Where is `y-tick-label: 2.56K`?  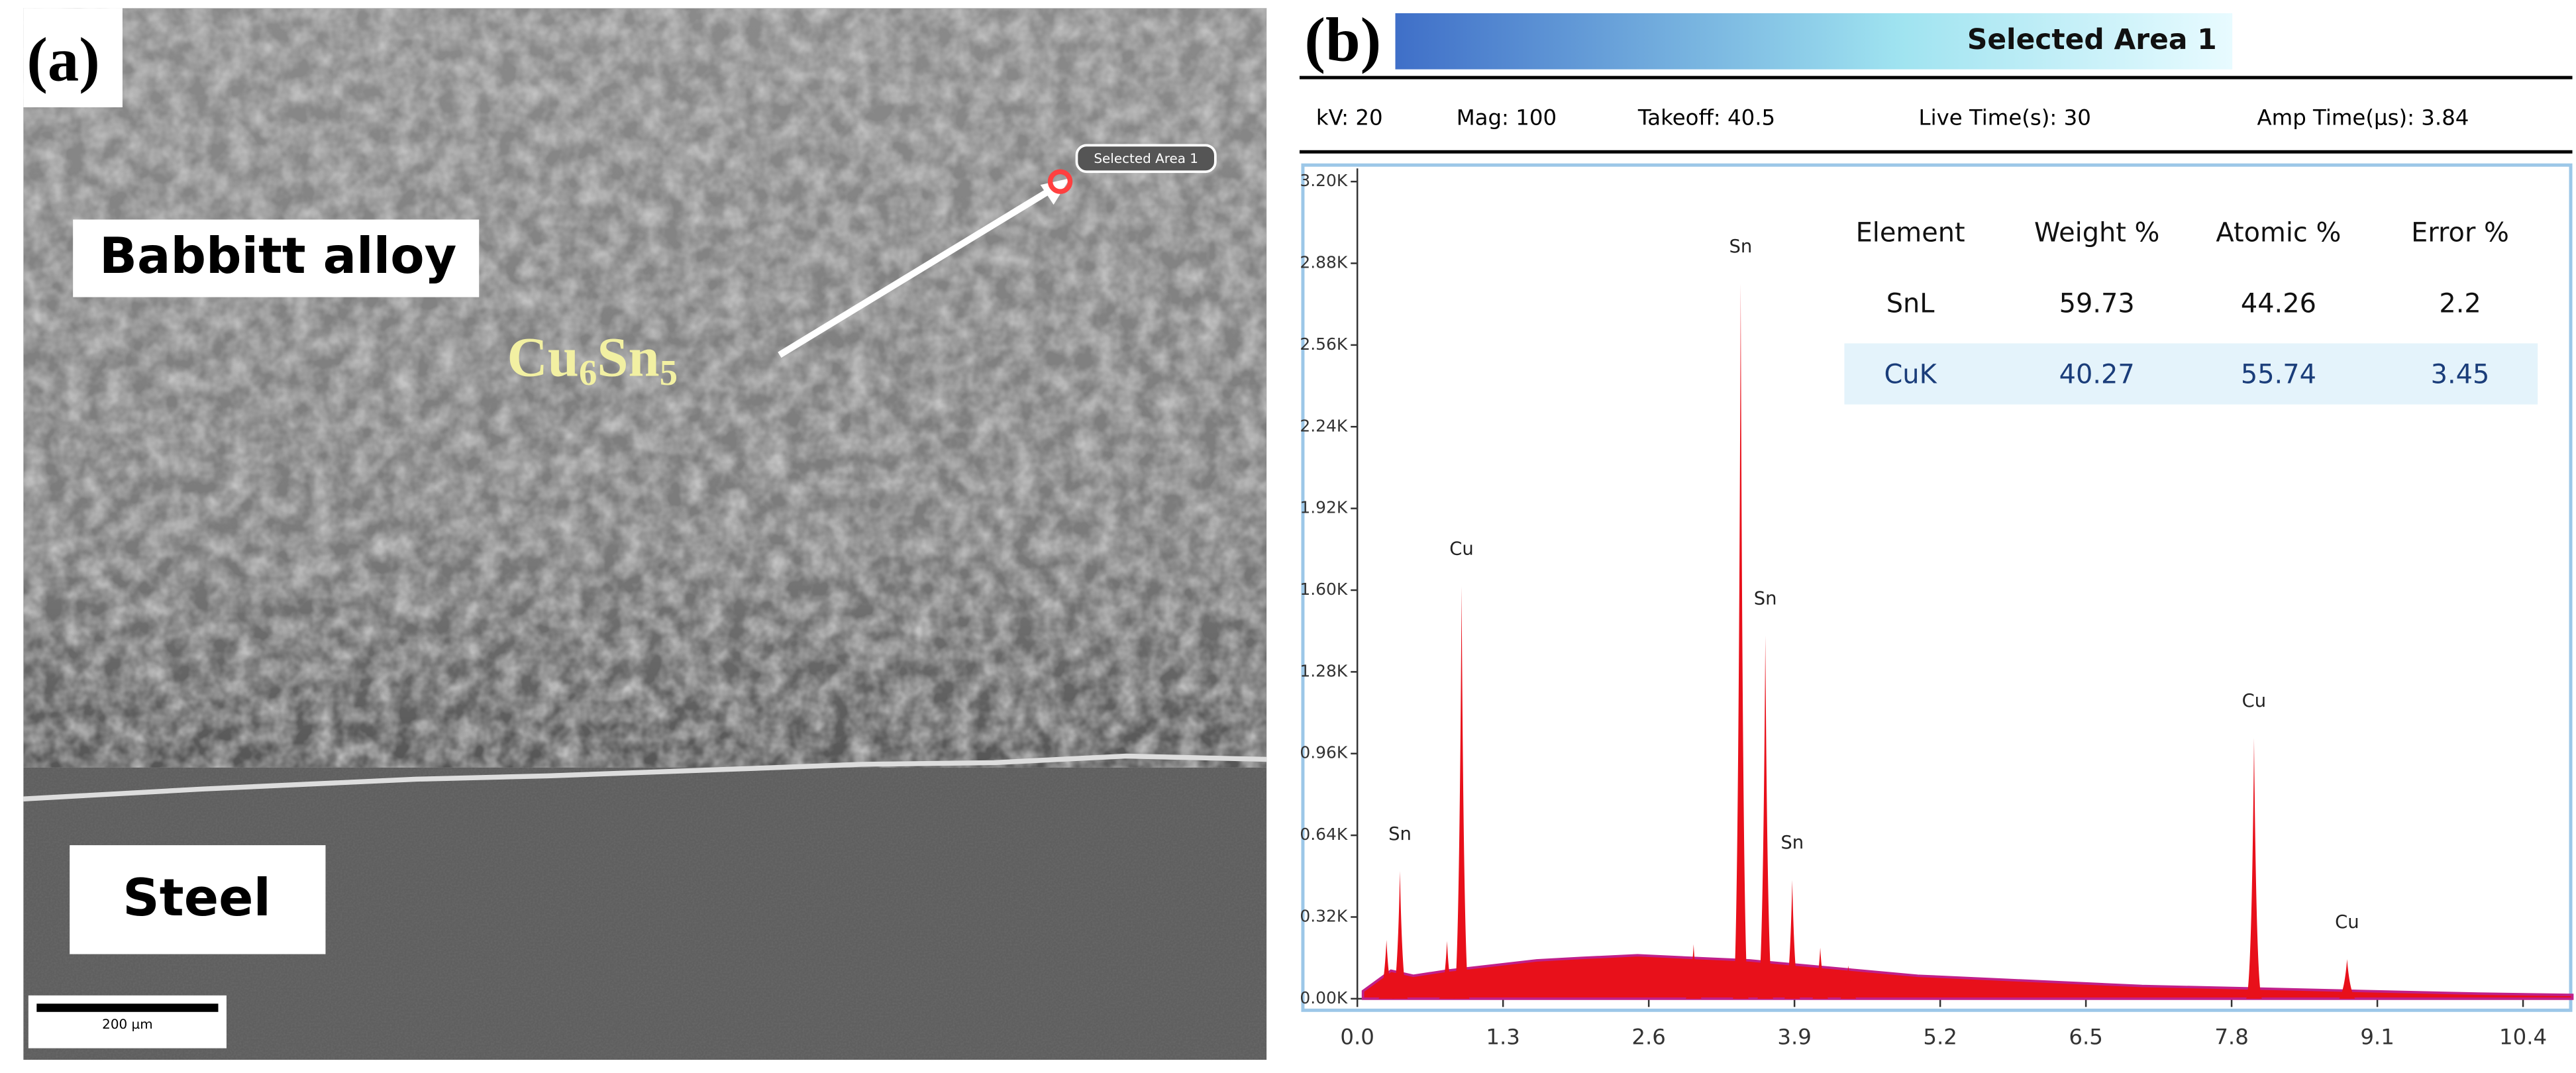 y-tick-label: 2.56K is located at coordinates (1323, 344).